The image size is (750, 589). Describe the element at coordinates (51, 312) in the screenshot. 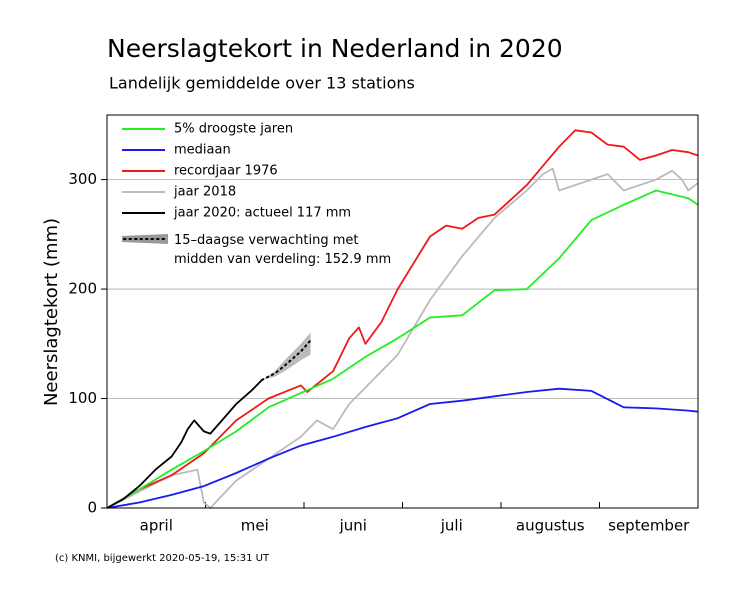

I see `y-axis-label: Neerslagtekort (mm)` at that location.